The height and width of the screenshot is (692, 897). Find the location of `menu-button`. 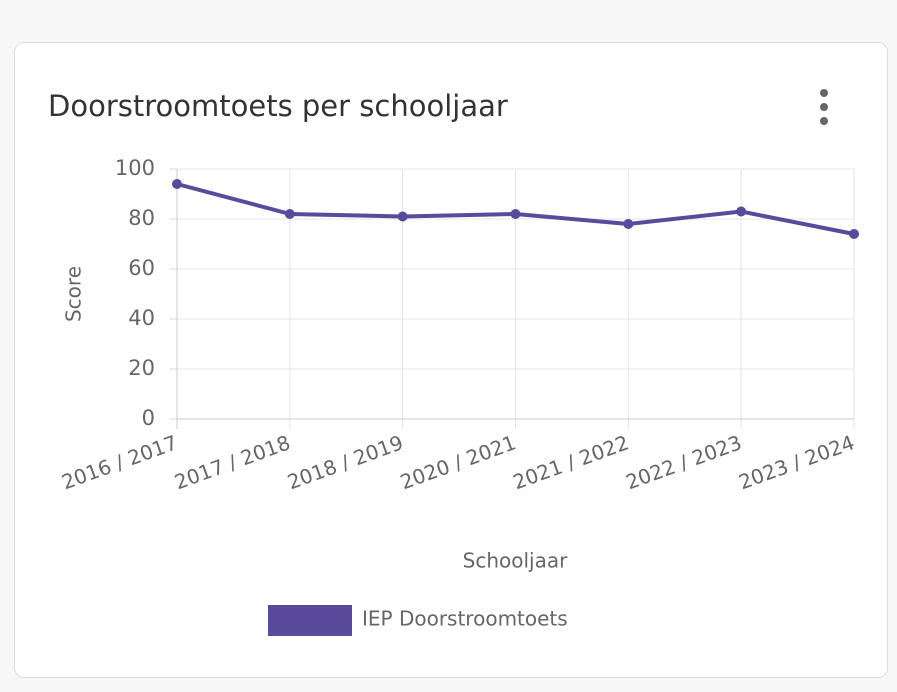

menu-button is located at coordinates (824, 107).